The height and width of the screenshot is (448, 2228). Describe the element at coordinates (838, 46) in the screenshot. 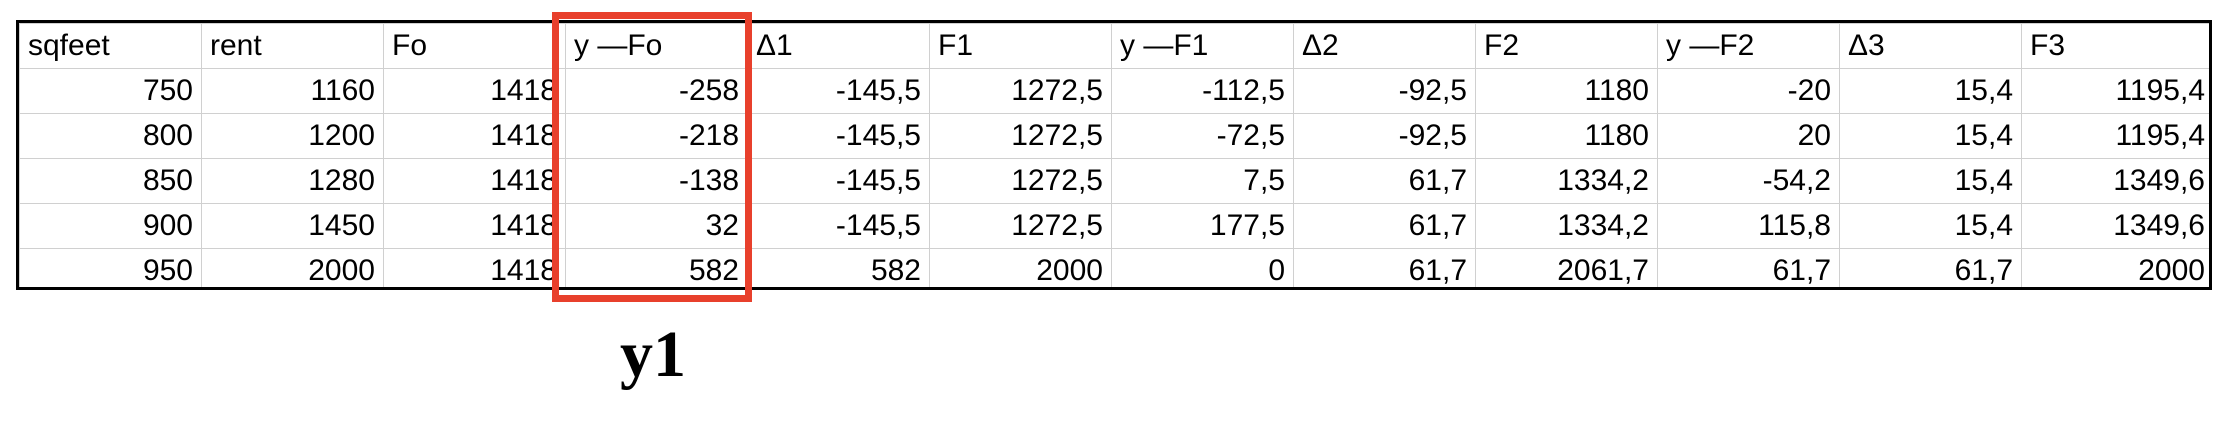

I see `header-cell-delta1: Δ1` at that location.